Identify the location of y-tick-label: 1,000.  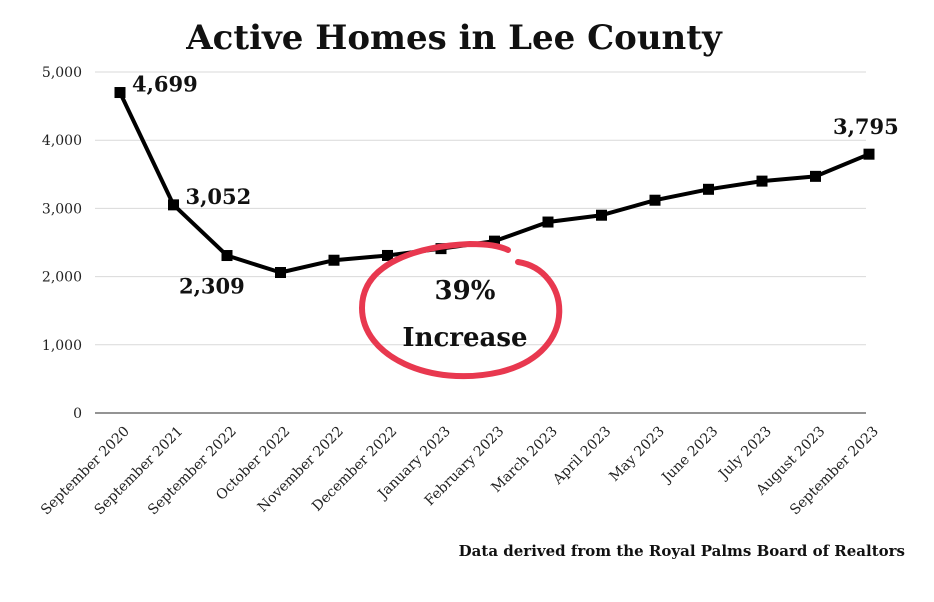
(62, 346).